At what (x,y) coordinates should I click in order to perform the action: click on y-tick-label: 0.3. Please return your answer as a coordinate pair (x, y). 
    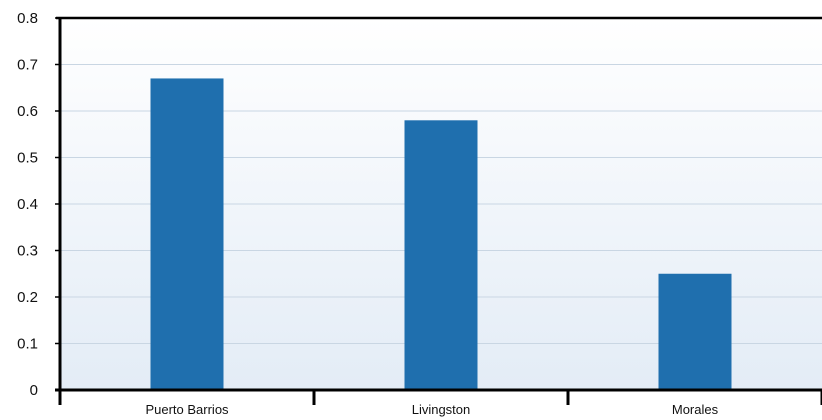
    Looking at the image, I should click on (27, 251).